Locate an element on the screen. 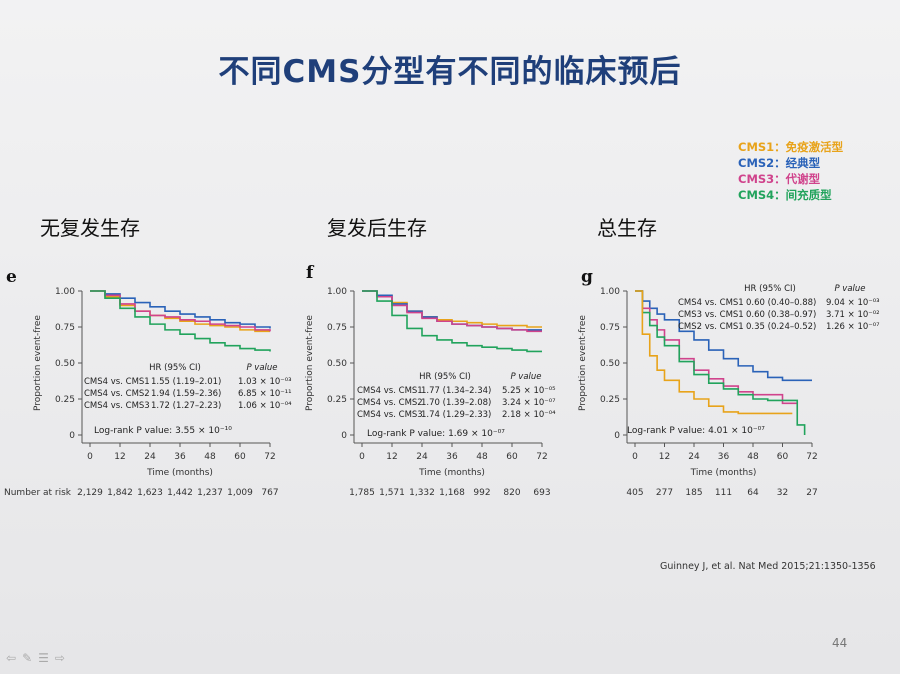 The height and width of the screenshot is (674, 900). hr-row-value: 1.70 (1.39–2.08) is located at coordinates (456, 403).